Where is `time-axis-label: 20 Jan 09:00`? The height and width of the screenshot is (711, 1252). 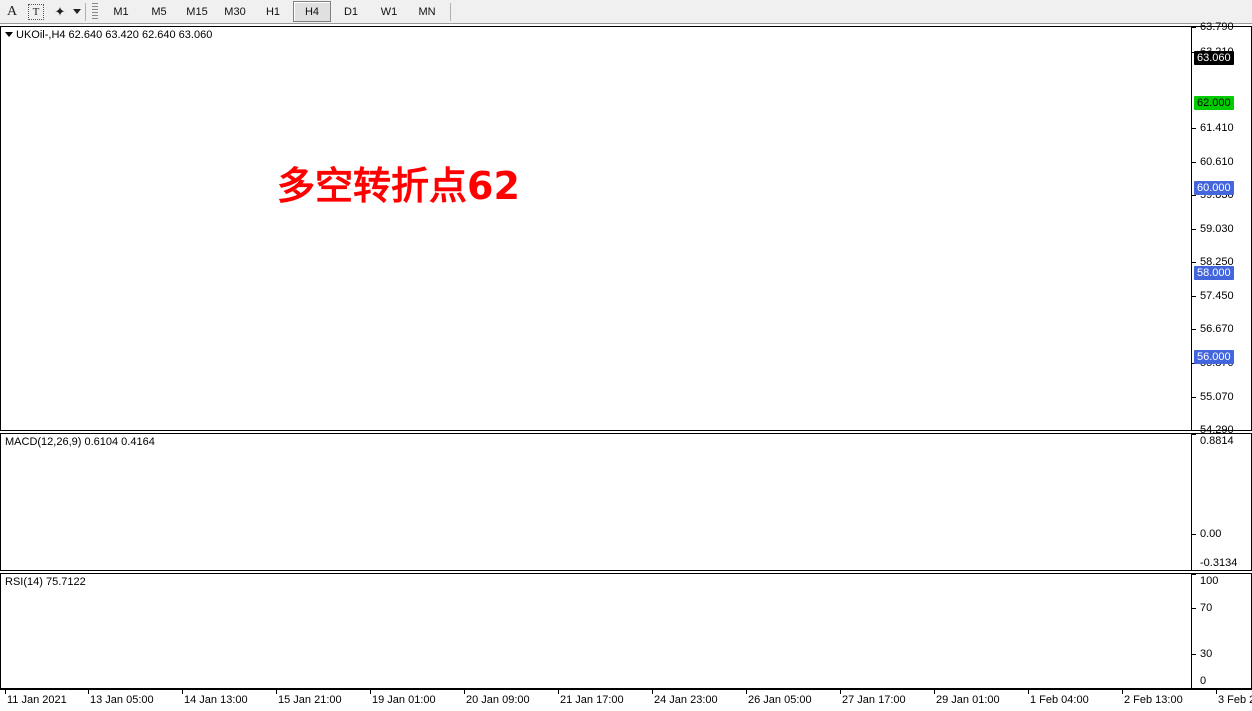
time-axis-label: 20 Jan 09:00 is located at coordinates (498, 700).